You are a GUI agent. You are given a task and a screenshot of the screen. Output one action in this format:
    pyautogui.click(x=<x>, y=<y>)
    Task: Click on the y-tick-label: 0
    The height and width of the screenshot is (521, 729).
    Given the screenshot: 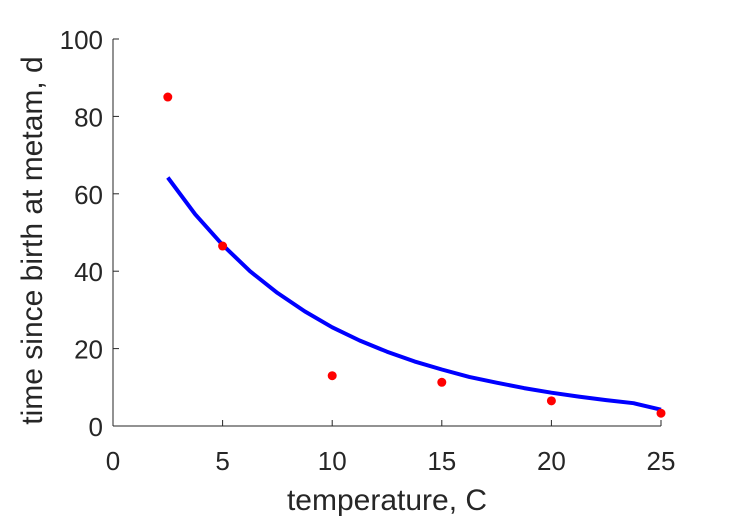 What is the action you would take?
    pyautogui.click(x=96, y=427)
    